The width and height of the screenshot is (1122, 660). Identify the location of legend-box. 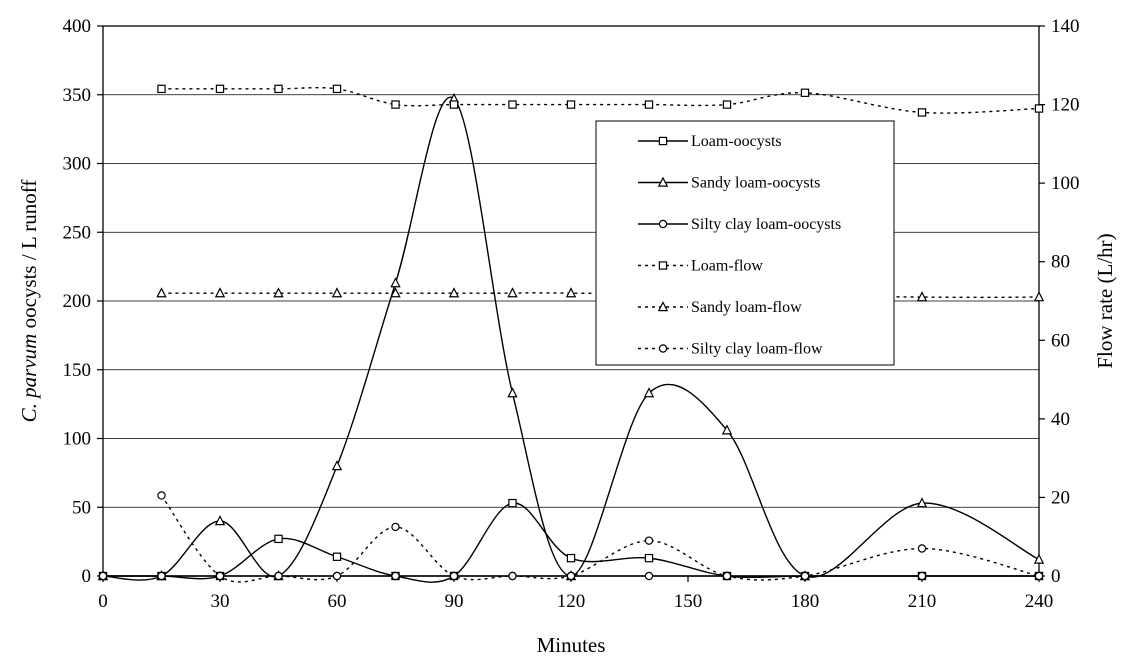
(745, 243).